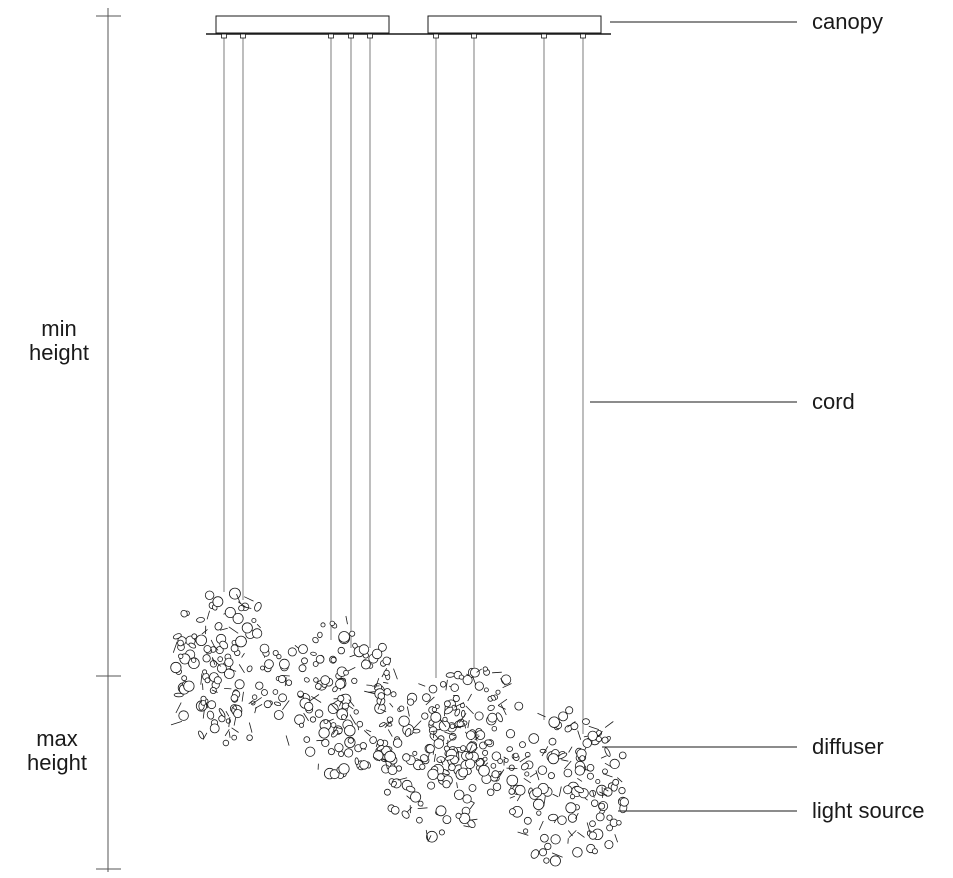 This screenshot has height=878, width=953. I want to click on min-height-label: min height, so click(59, 341).